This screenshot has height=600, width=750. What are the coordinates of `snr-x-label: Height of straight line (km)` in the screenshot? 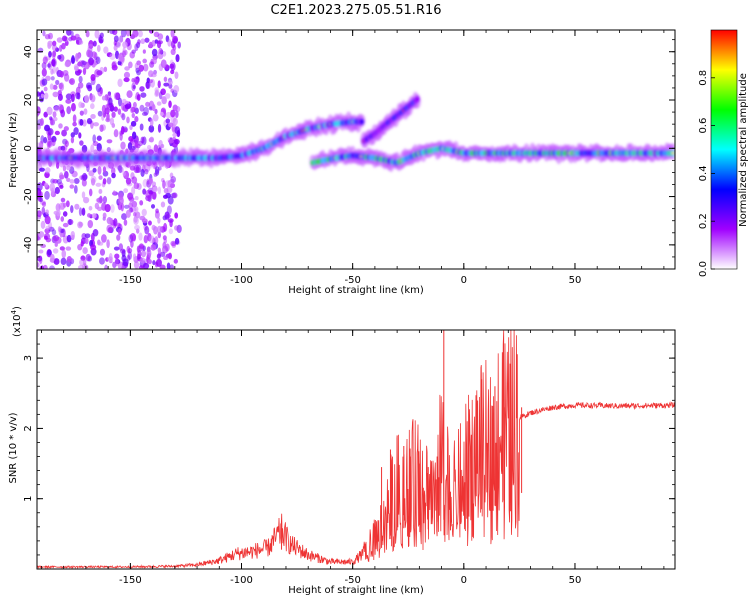 It's located at (356, 590).